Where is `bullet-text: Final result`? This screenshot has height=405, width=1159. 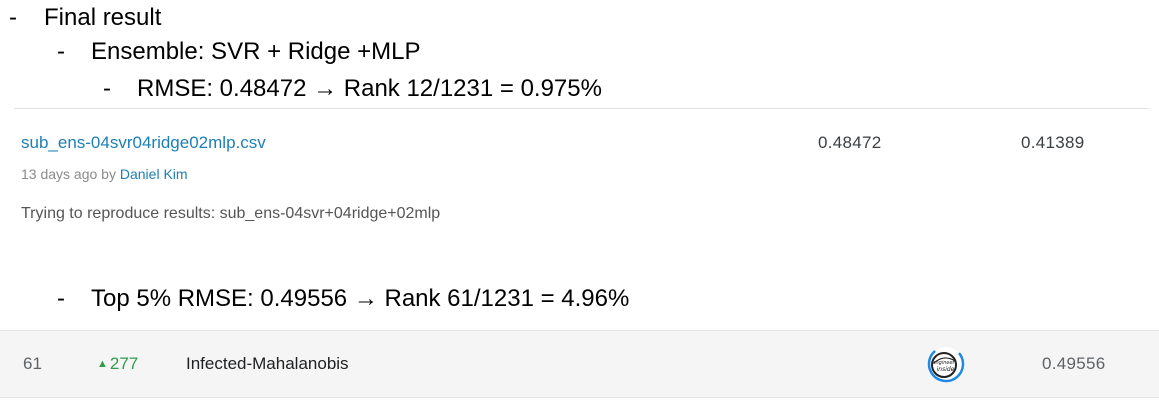 bullet-text: Final result is located at coordinates (103, 17).